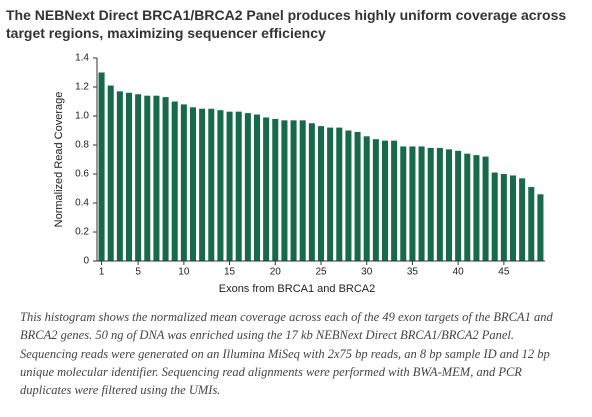 The width and height of the screenshot is (592, 417). Describe the element at coordinates (82, 232) in the screenshot. I see `y-tick-label: 0.2` at that location.